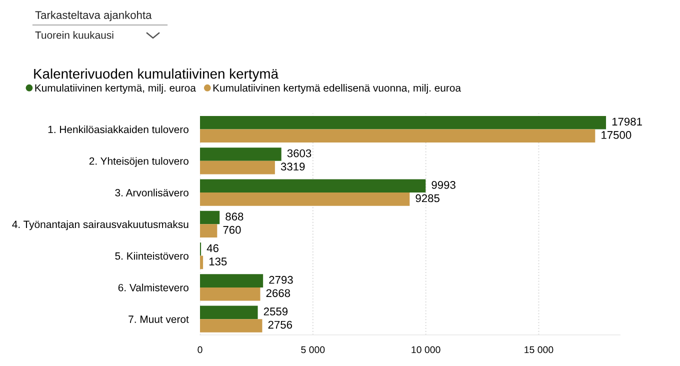 The image size is (680, 366). Describe the element at coordinates (153, 288) in the screenshot. I see `y-tick-label: 6. Valmistevero` at that location.